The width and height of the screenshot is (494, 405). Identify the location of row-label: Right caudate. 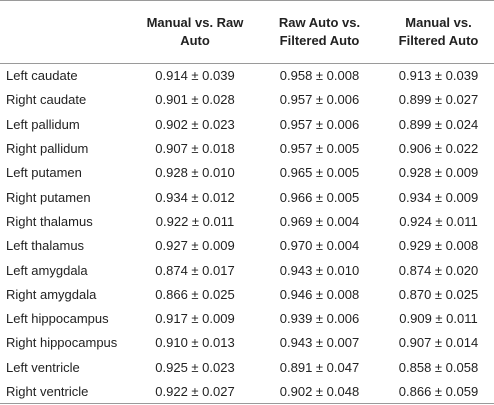
(46, 100).